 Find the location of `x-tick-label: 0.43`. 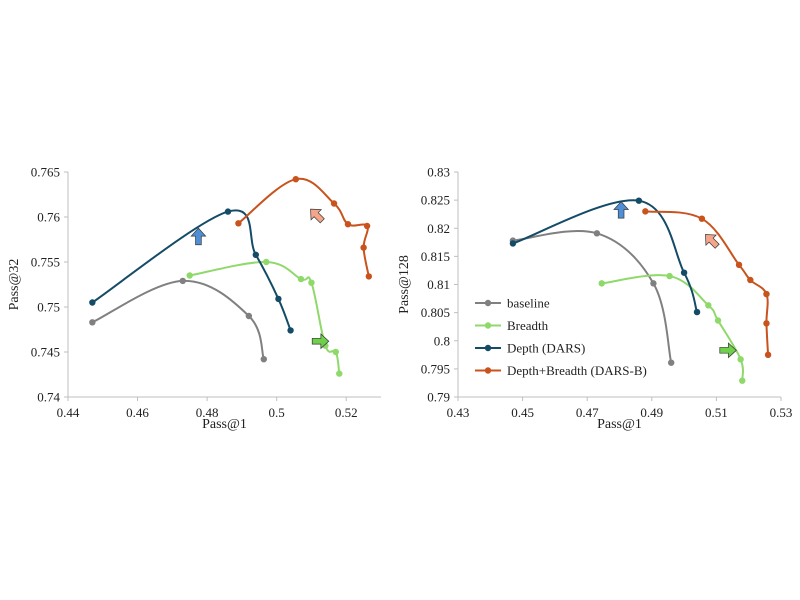

x-tick-label: 0.43 is located at coordinates (458, 412).